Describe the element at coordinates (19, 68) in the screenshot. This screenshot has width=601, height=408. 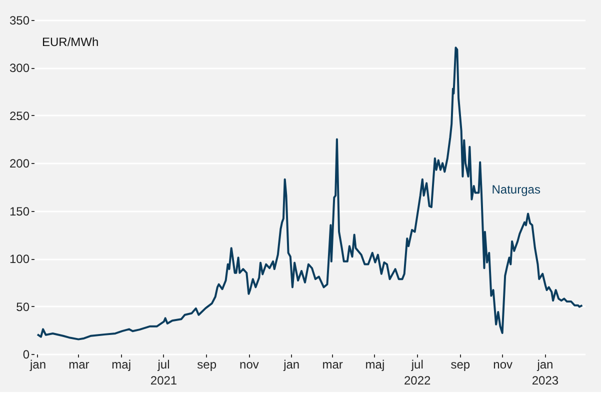
I see `y-tick-label: 300` at that location.